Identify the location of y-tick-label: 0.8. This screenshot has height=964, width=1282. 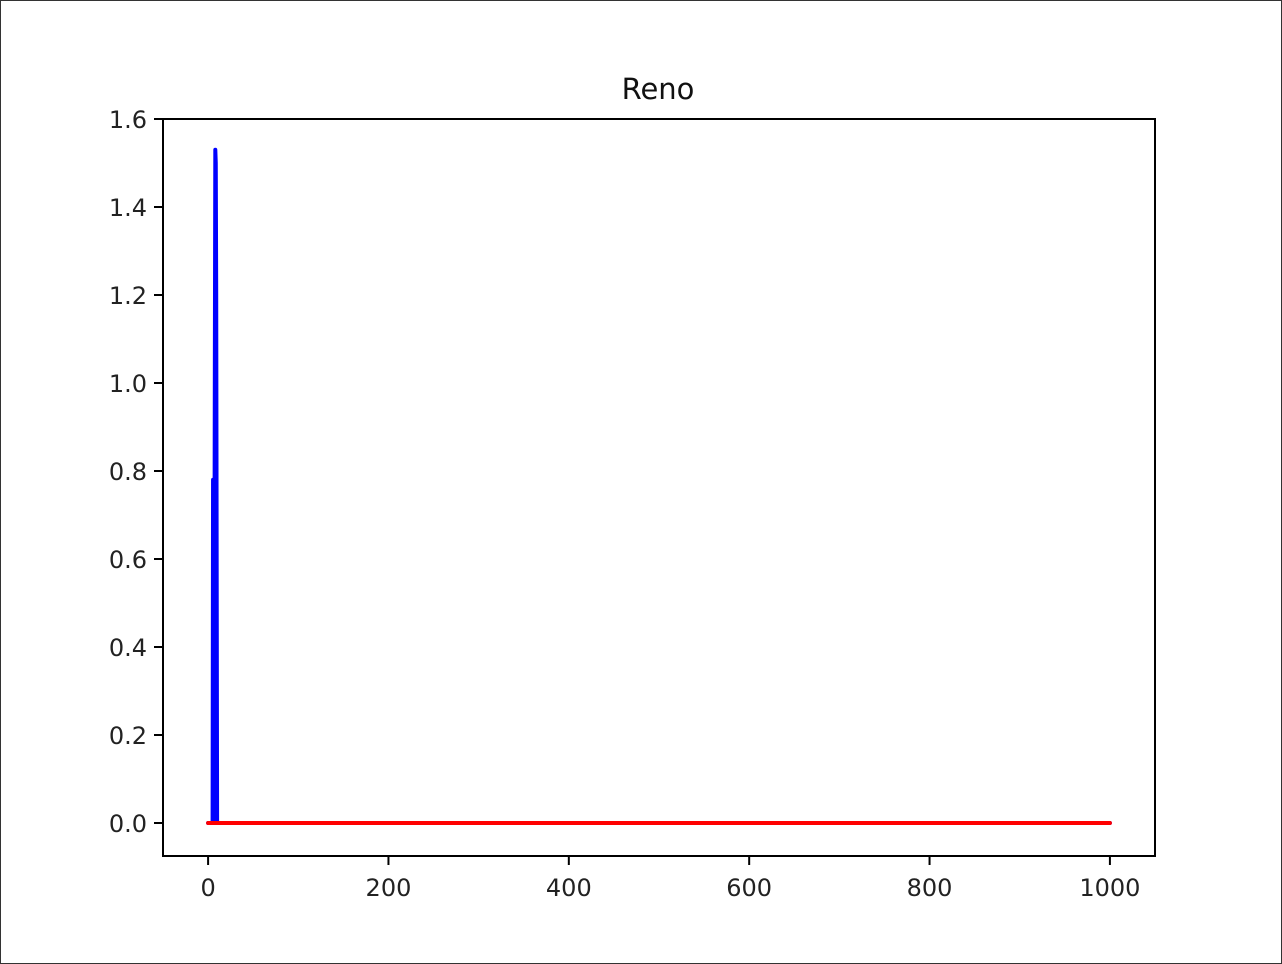
(128, 472).